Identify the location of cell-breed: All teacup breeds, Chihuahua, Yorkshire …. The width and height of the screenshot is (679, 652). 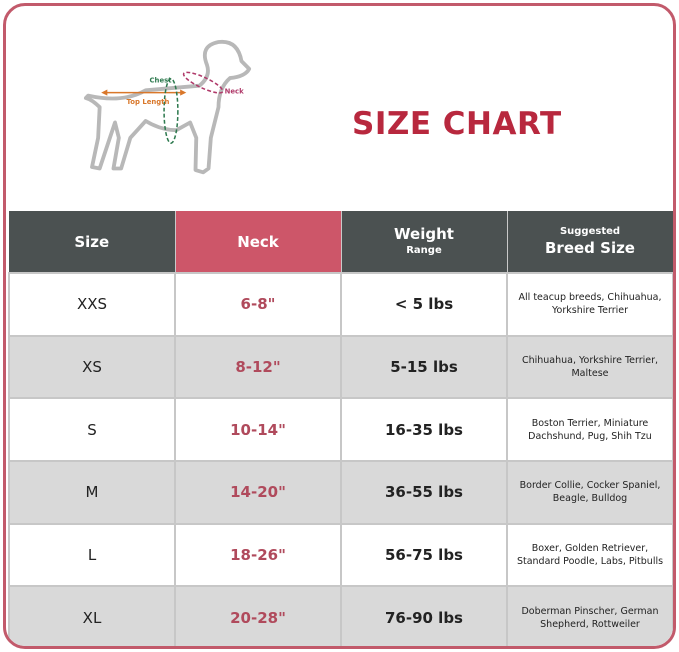
(589, 304).